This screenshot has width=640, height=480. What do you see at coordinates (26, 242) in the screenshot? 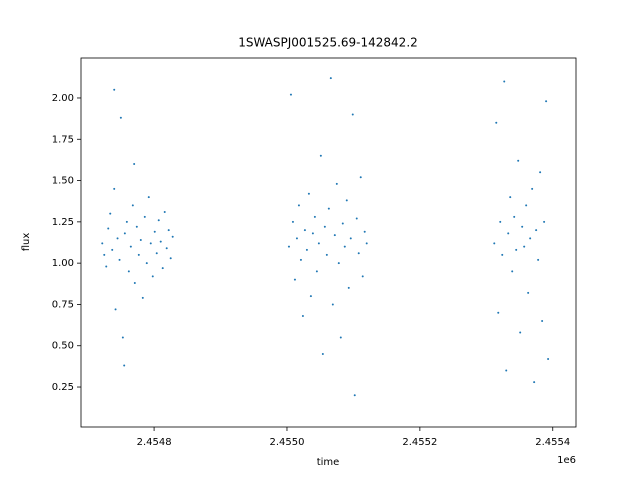
I see `y-axis-label: flux` at bounding box center [26, 242].